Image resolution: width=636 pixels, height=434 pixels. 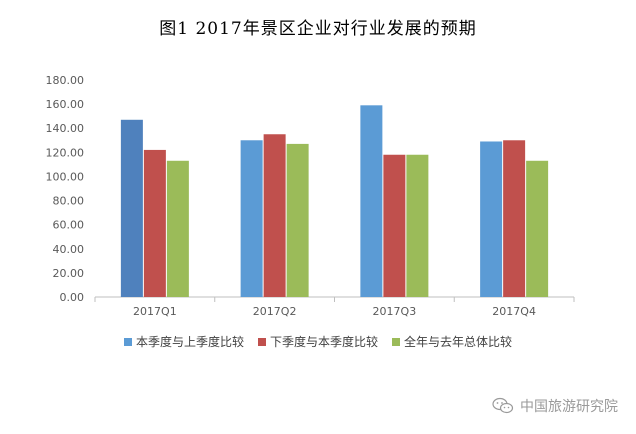 What do you see at coordinates (275, 311) in the screenshot?
I see `x-tick-label: 2017Q2` at bounding box center [275, 311].